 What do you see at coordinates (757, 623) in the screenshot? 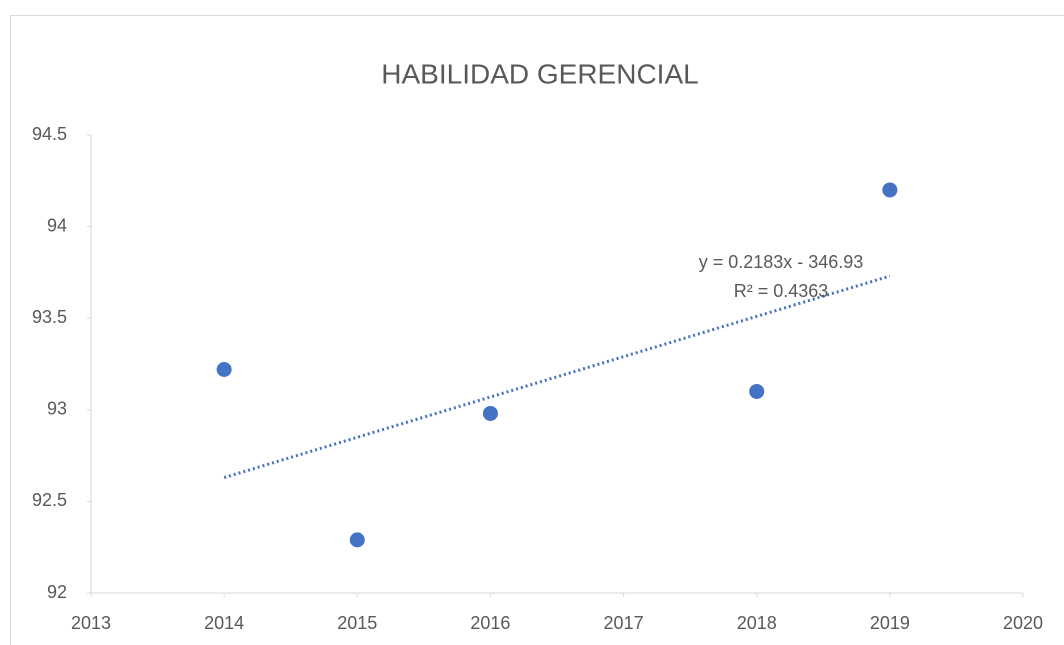
I see `x-tick-label: 2018` at bounding box center [757, 623].